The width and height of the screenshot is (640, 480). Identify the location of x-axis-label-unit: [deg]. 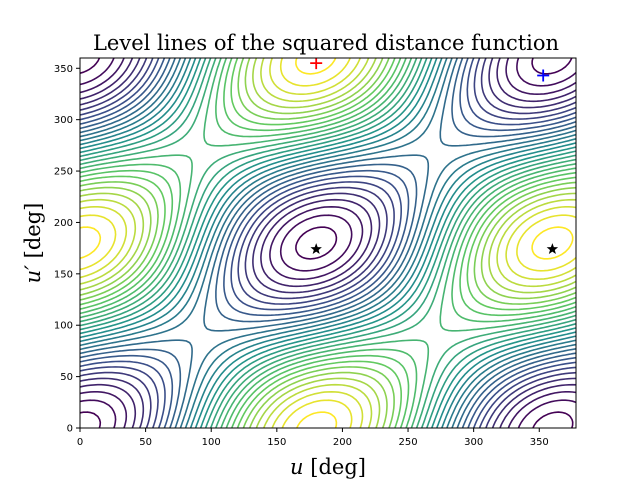
(335, 467).